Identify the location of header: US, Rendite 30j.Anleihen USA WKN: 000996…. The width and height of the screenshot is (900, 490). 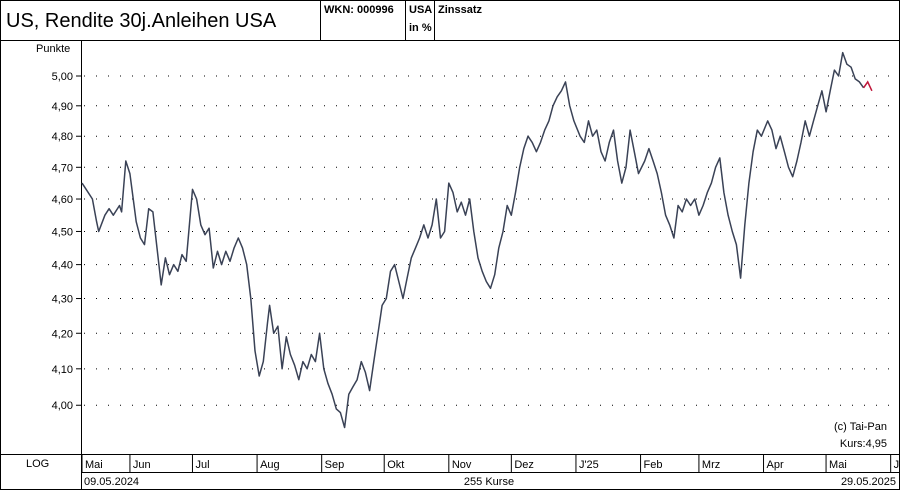
(450, 20).